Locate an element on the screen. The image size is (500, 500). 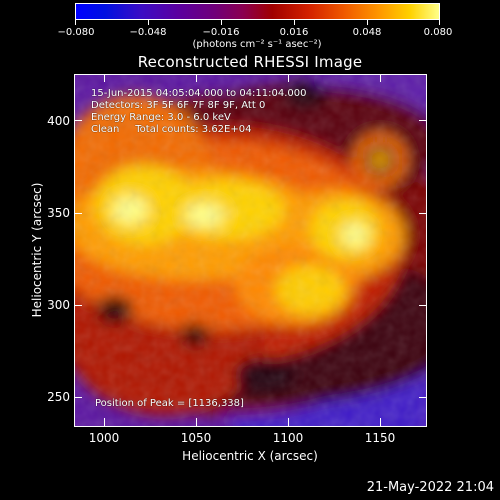
energy-range-annotation: Energy Range: 3.0 - 6.0 keV is located at coordinates (161, 117).